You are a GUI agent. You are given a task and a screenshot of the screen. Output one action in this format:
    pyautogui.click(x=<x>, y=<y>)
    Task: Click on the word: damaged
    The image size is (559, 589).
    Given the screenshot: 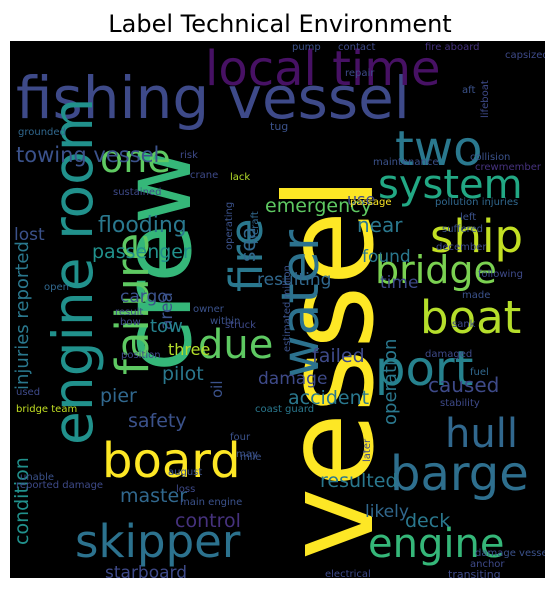 What is the action you would take?
    pyautogui.click(x=448, y=354)
    